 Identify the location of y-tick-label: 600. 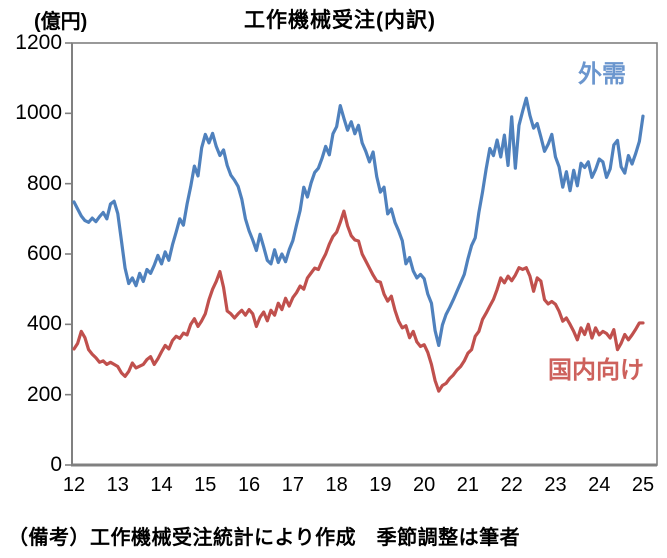
(44, 253).